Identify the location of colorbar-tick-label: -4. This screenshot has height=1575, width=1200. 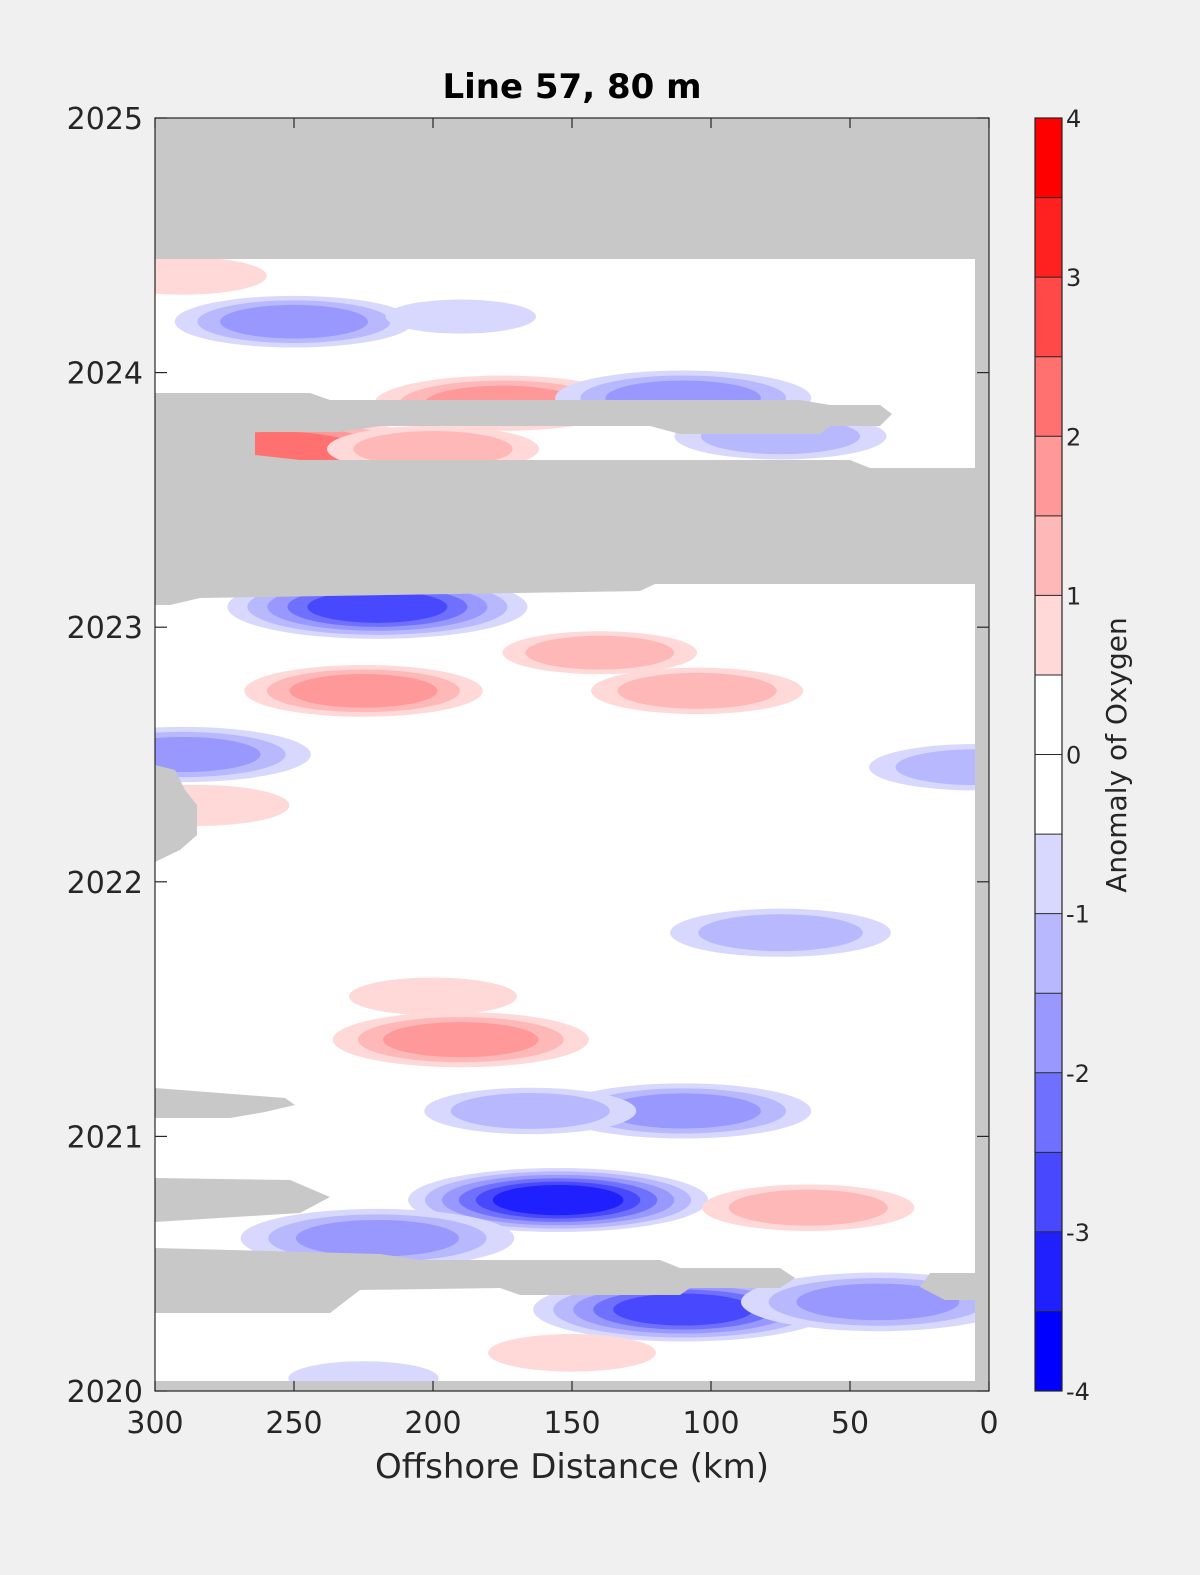
(1078, 1392).